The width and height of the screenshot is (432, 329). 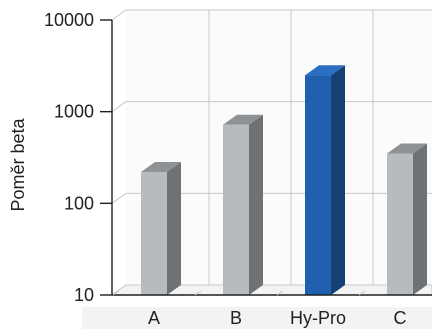 I want to click on y-tick-label: 10000, so click(x=69, y=20).